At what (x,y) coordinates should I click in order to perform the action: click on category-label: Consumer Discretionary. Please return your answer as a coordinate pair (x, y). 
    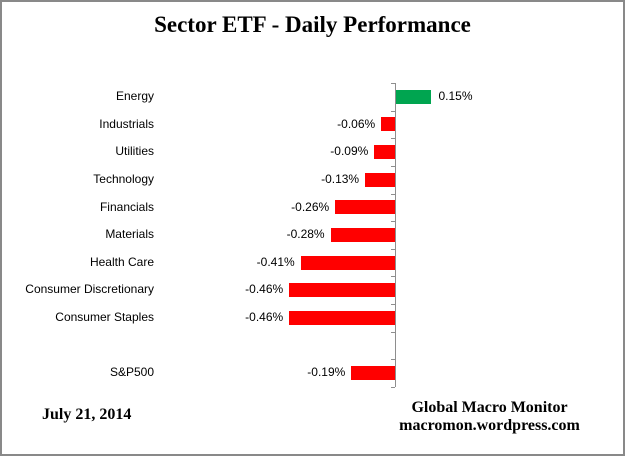
    Looking at the image, I should click on (89, 289).